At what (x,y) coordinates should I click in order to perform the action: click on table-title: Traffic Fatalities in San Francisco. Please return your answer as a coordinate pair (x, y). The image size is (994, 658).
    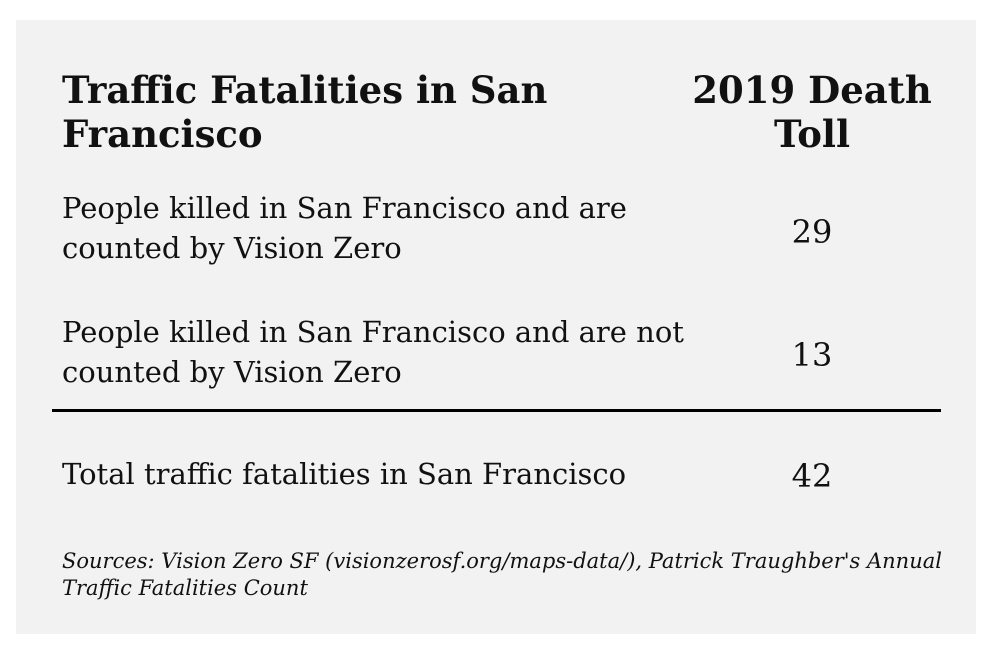
    Looking at the image, I should click on (305, 112).